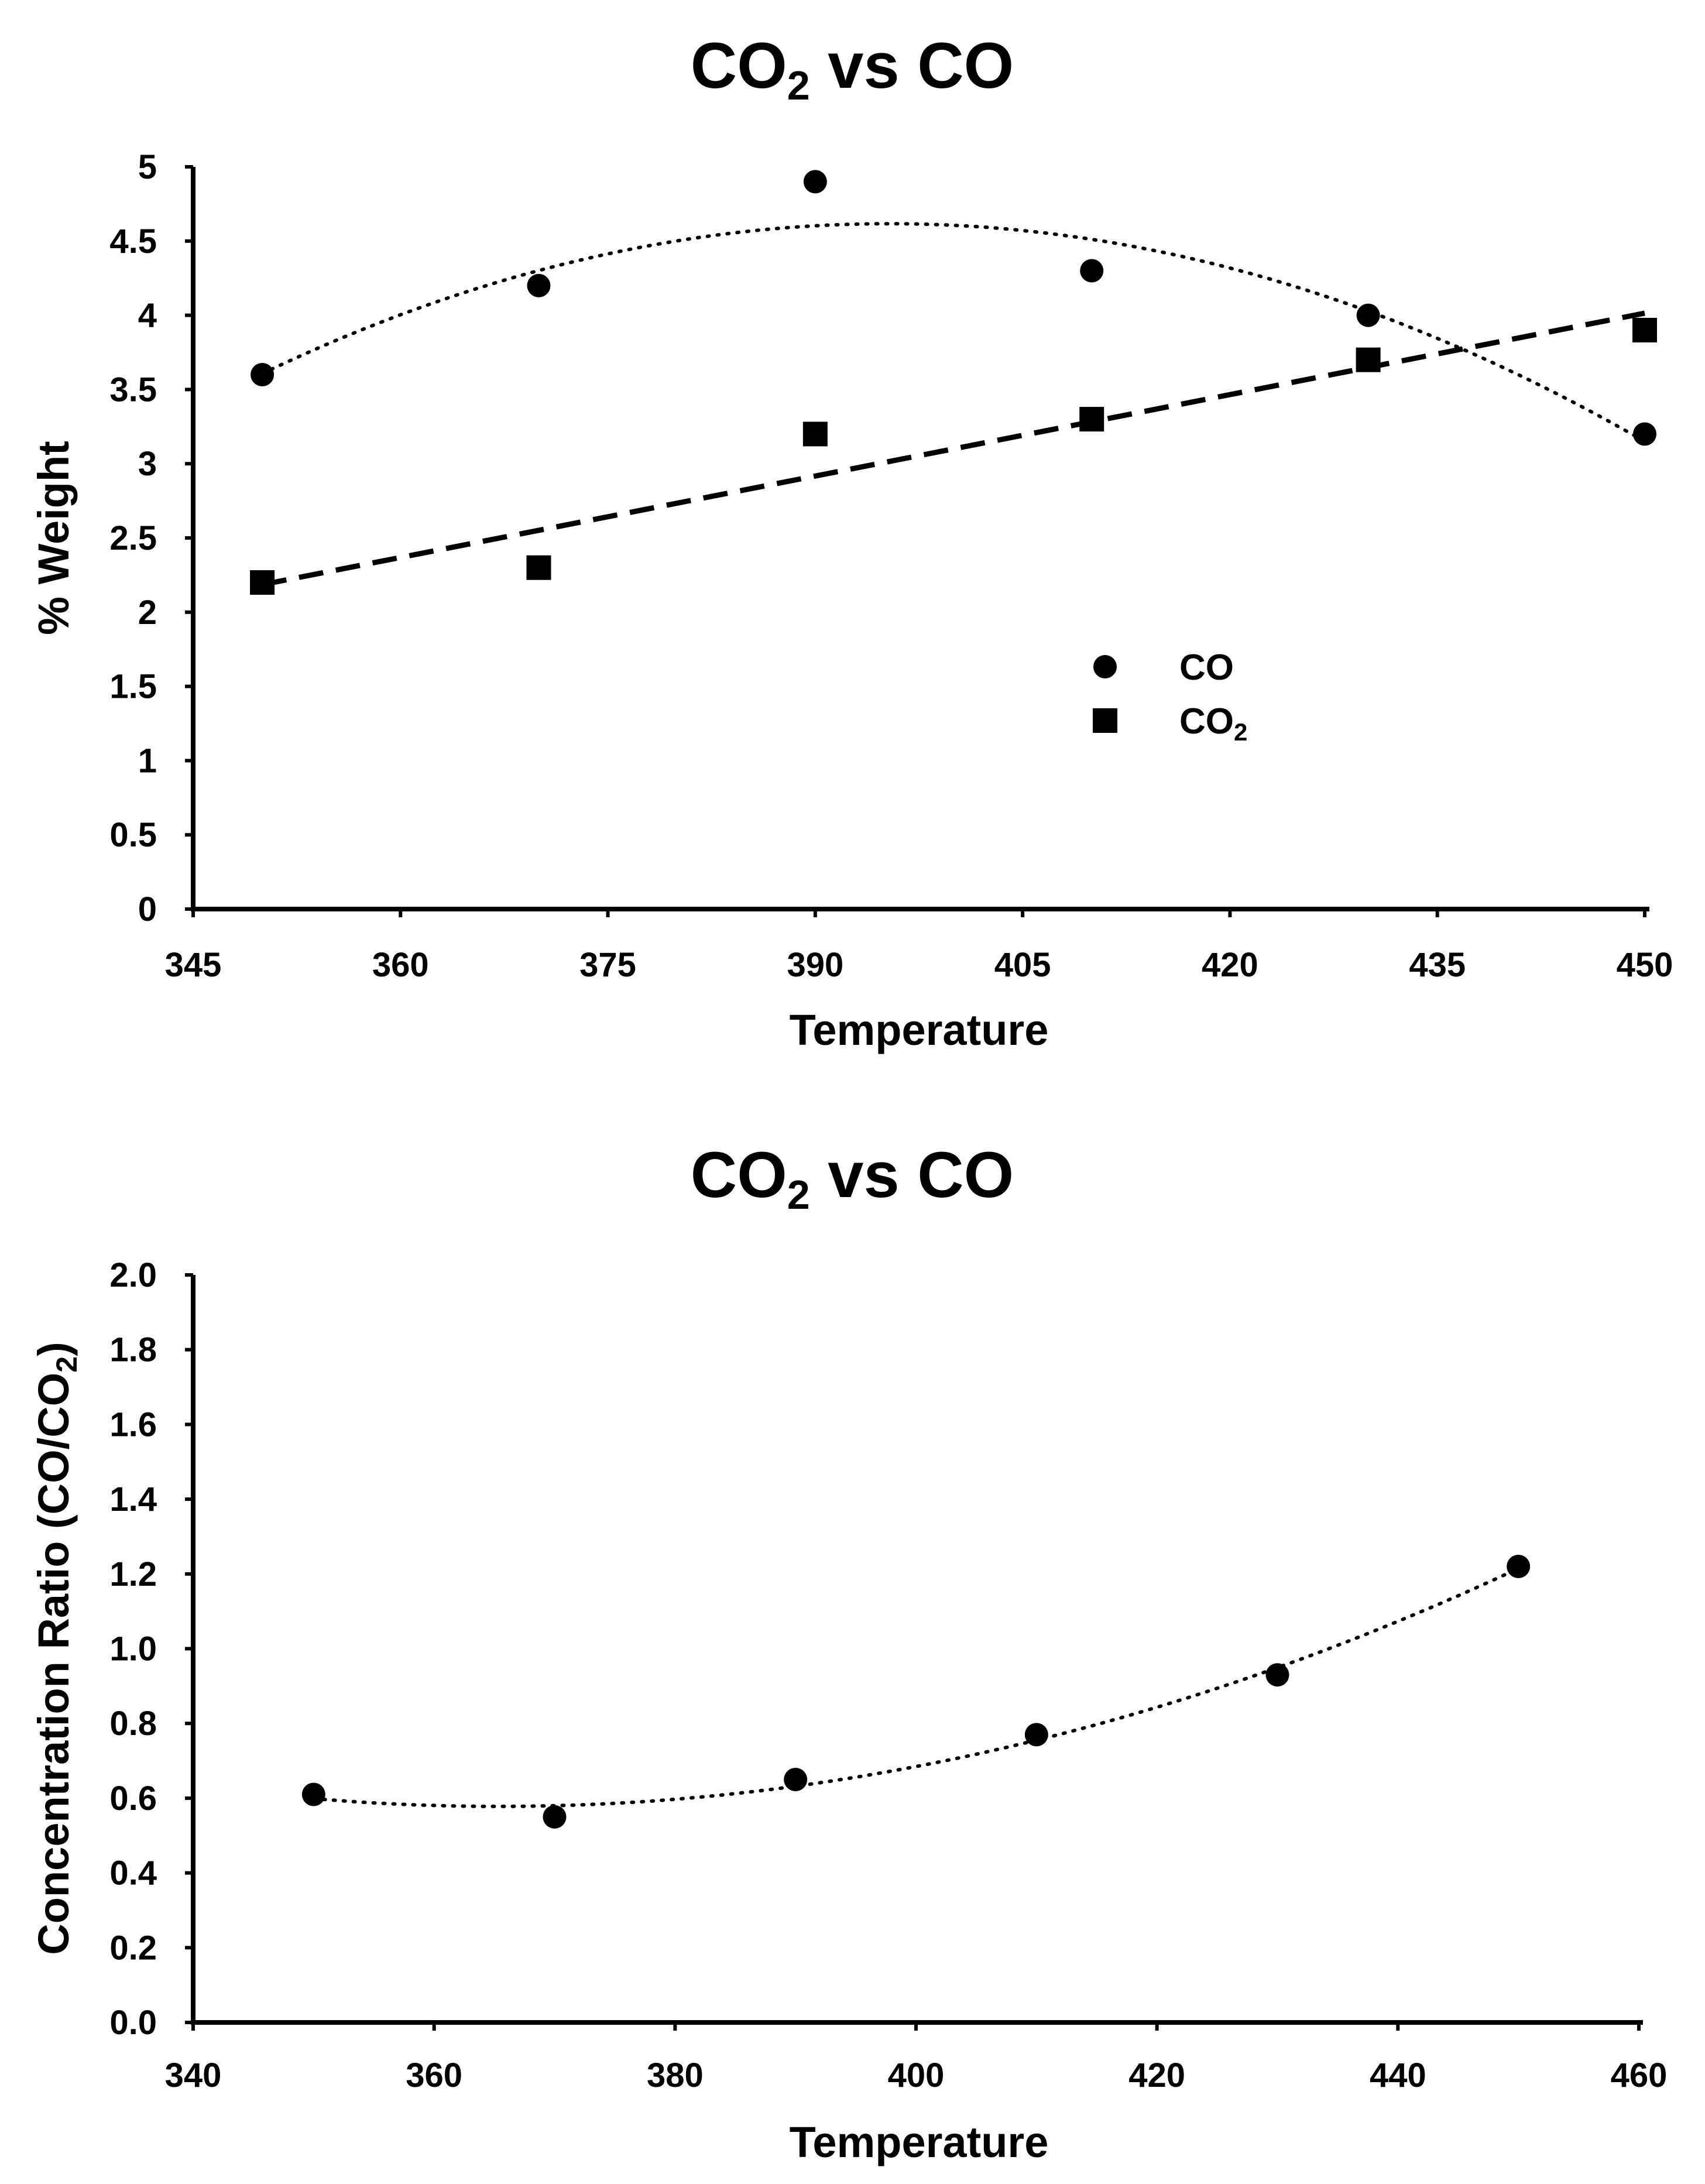 Image resolution: width=1705 pixels, height=2184 pixels. What do you see at coordinates (147, 316) in the screenshot?
I see `y-tick-label: 4` at bounding box center [147, 316].